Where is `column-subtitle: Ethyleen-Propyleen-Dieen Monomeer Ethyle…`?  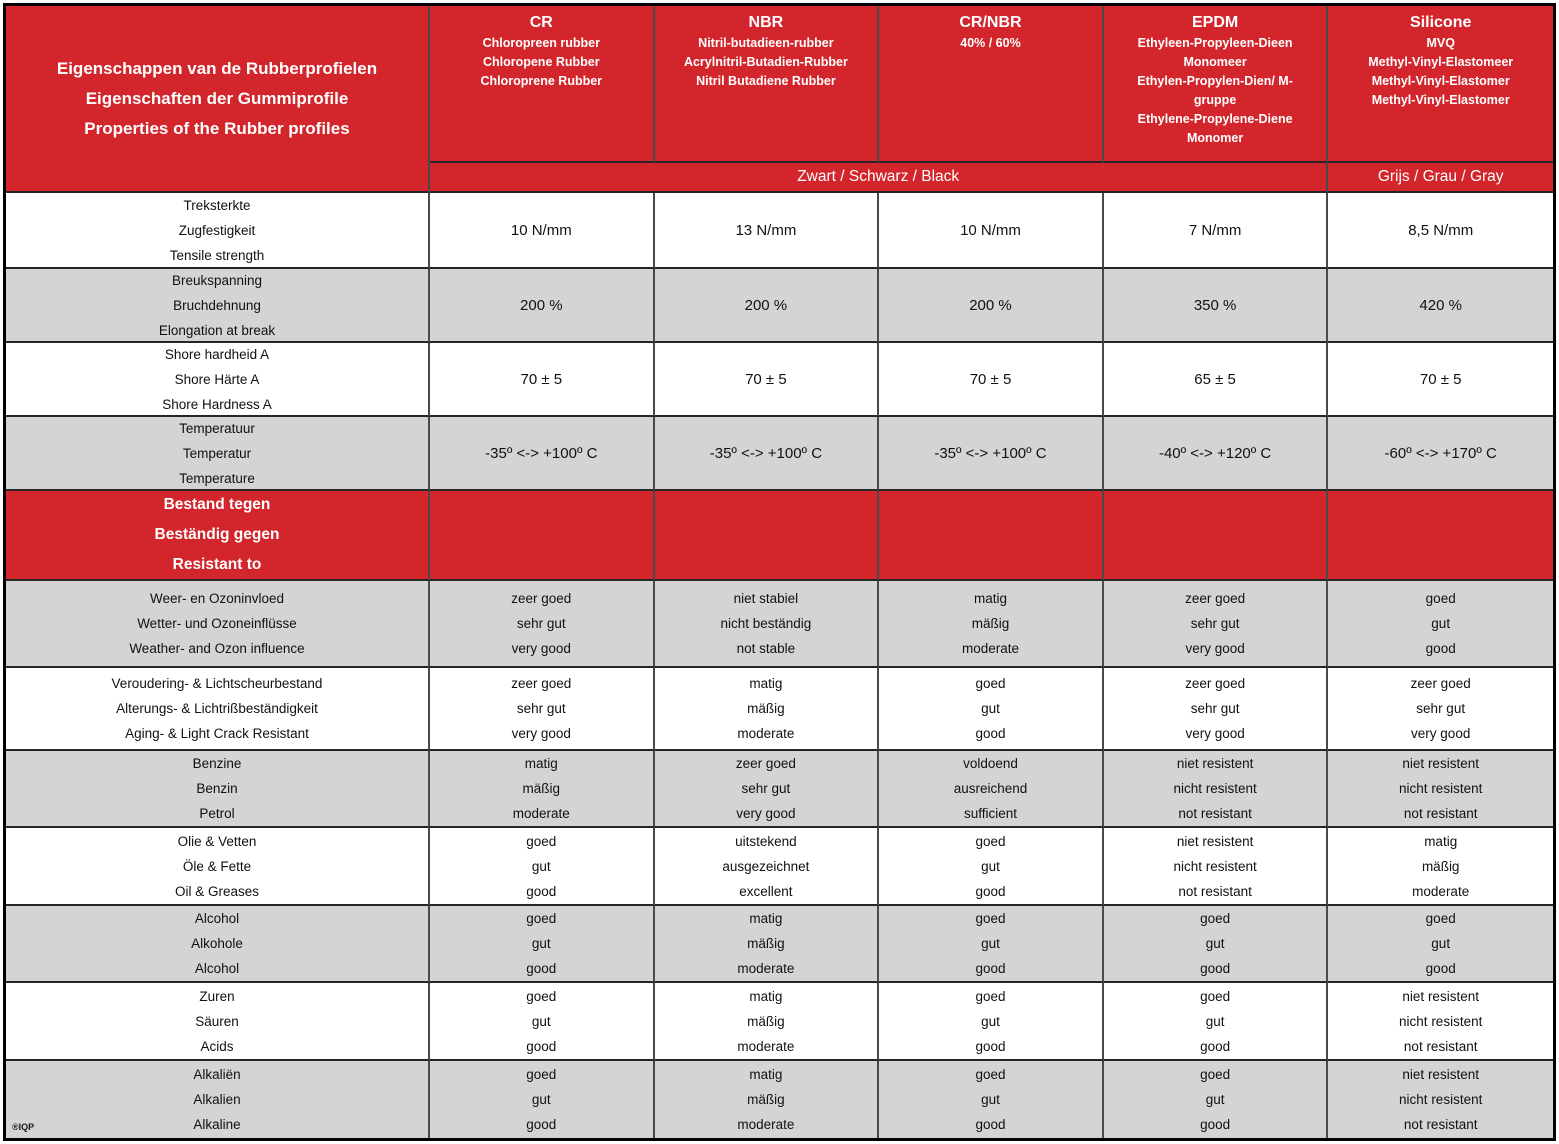 column-subtitle: Ethyleen-Propyleen-Dieen Monomeer Ethyle… is located at coordinates (1215, 90).